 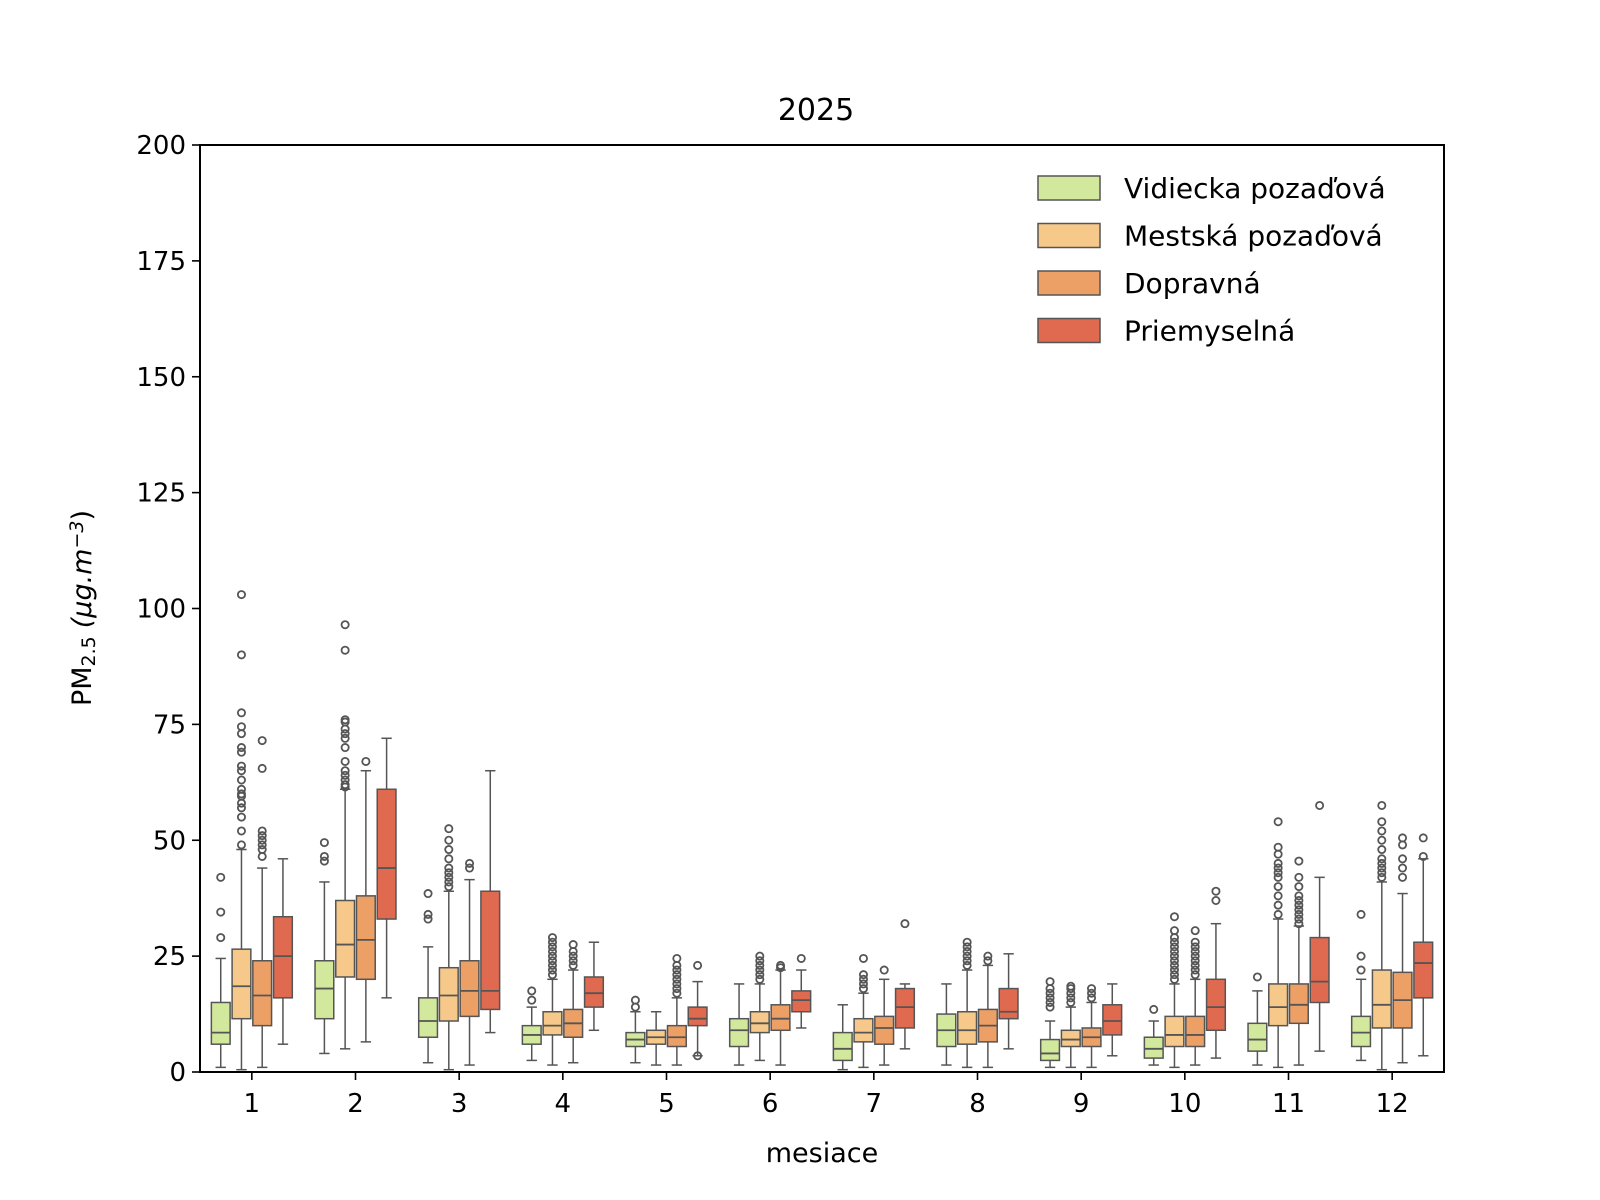 I want to click on y-tick-label: 100, so click(x=161, y=610).